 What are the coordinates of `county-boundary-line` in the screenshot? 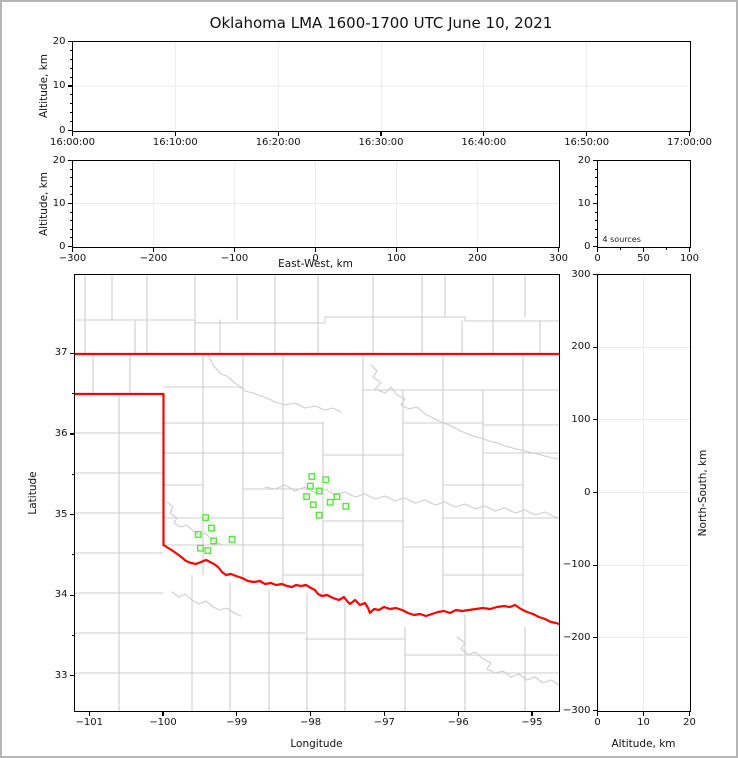 It's located at (316, 319).